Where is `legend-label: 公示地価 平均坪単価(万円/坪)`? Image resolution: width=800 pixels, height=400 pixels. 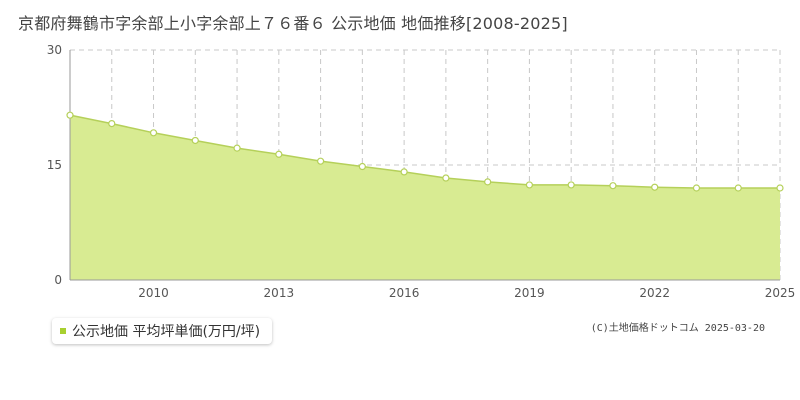
legend-label: 公示地価 平均坪単価(万円/坪) is located at coordinates (166, 332).